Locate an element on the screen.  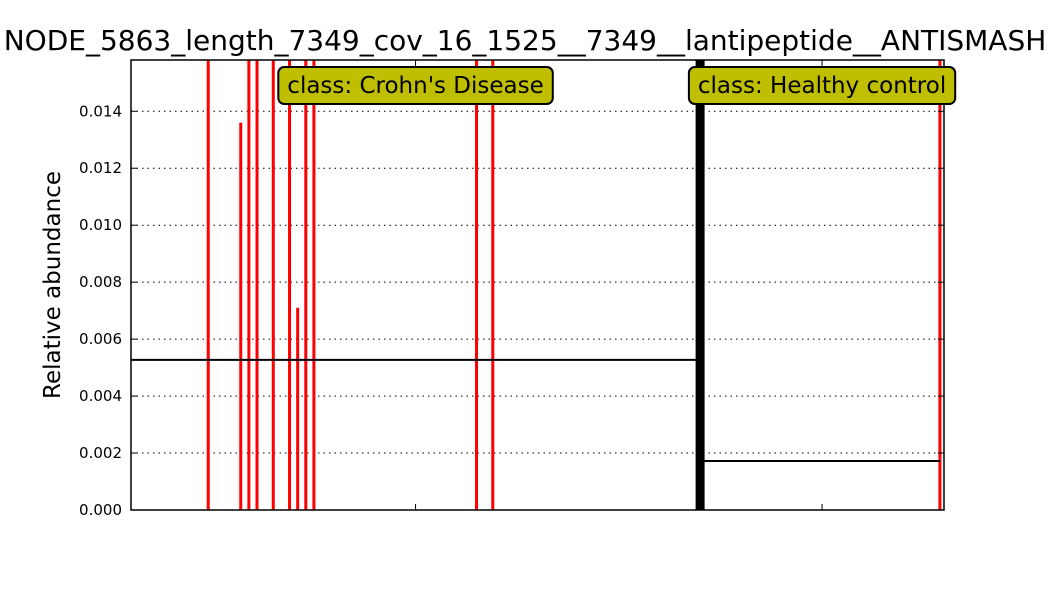
y-tick-label: 0.004 is located at coordinates (100, 396).